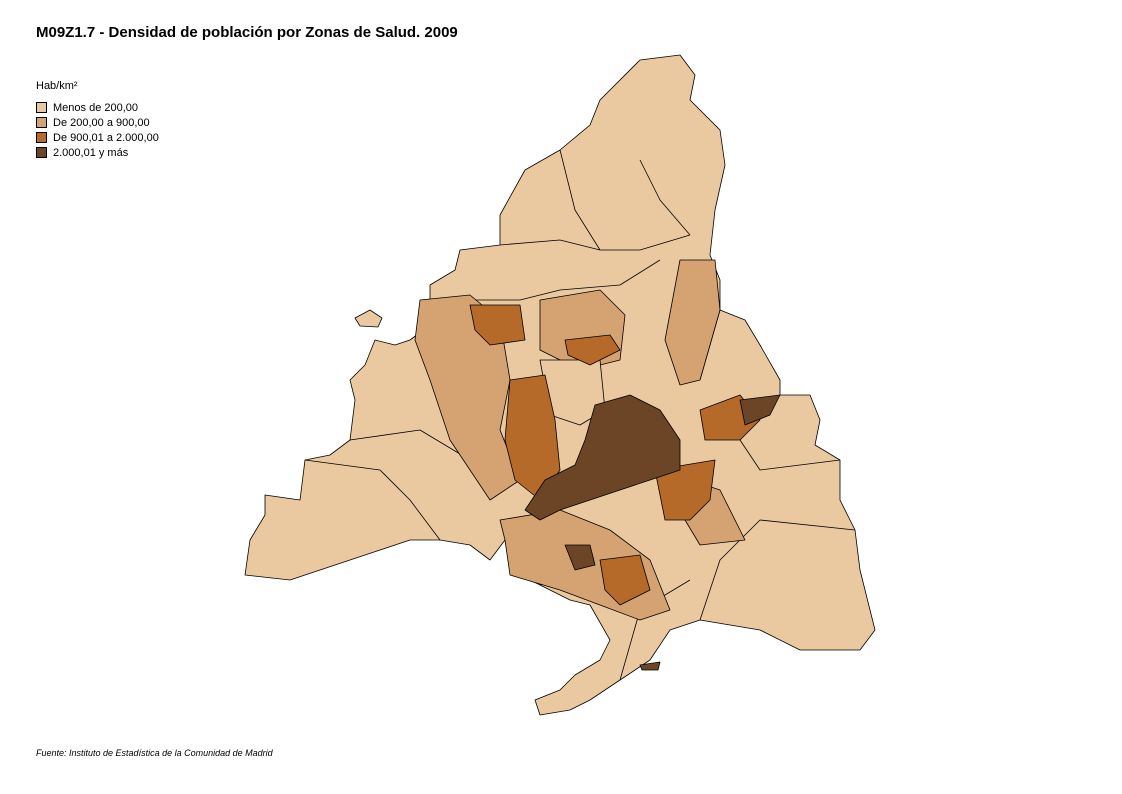 Image resolution: width=1122 pixels, height=794 pixels. Describe the element at coordinates (101, 122) in the screenshot. I see `legend-label: De 200,00 a 900,00` at that location.